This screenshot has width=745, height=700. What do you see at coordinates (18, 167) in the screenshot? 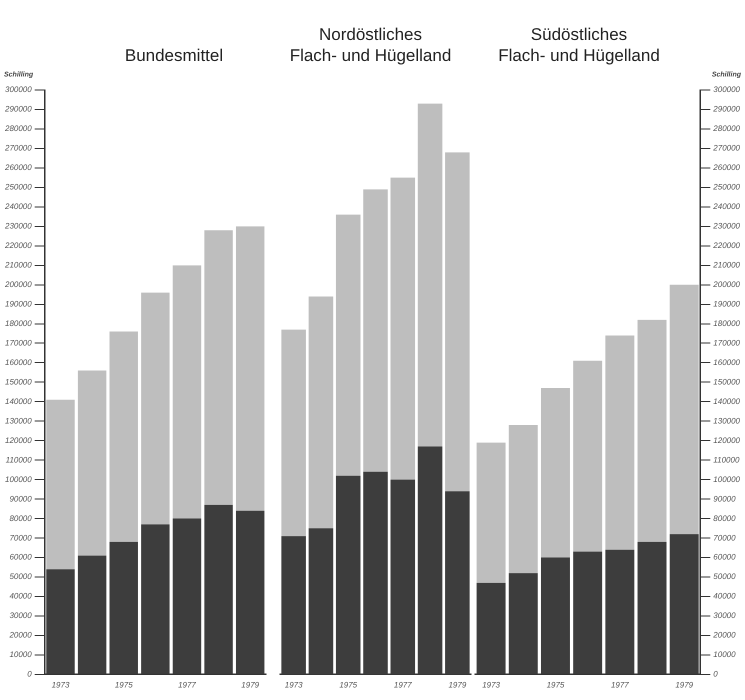
I see `y-tick-label: 260000` at bounding box center [18, 167].